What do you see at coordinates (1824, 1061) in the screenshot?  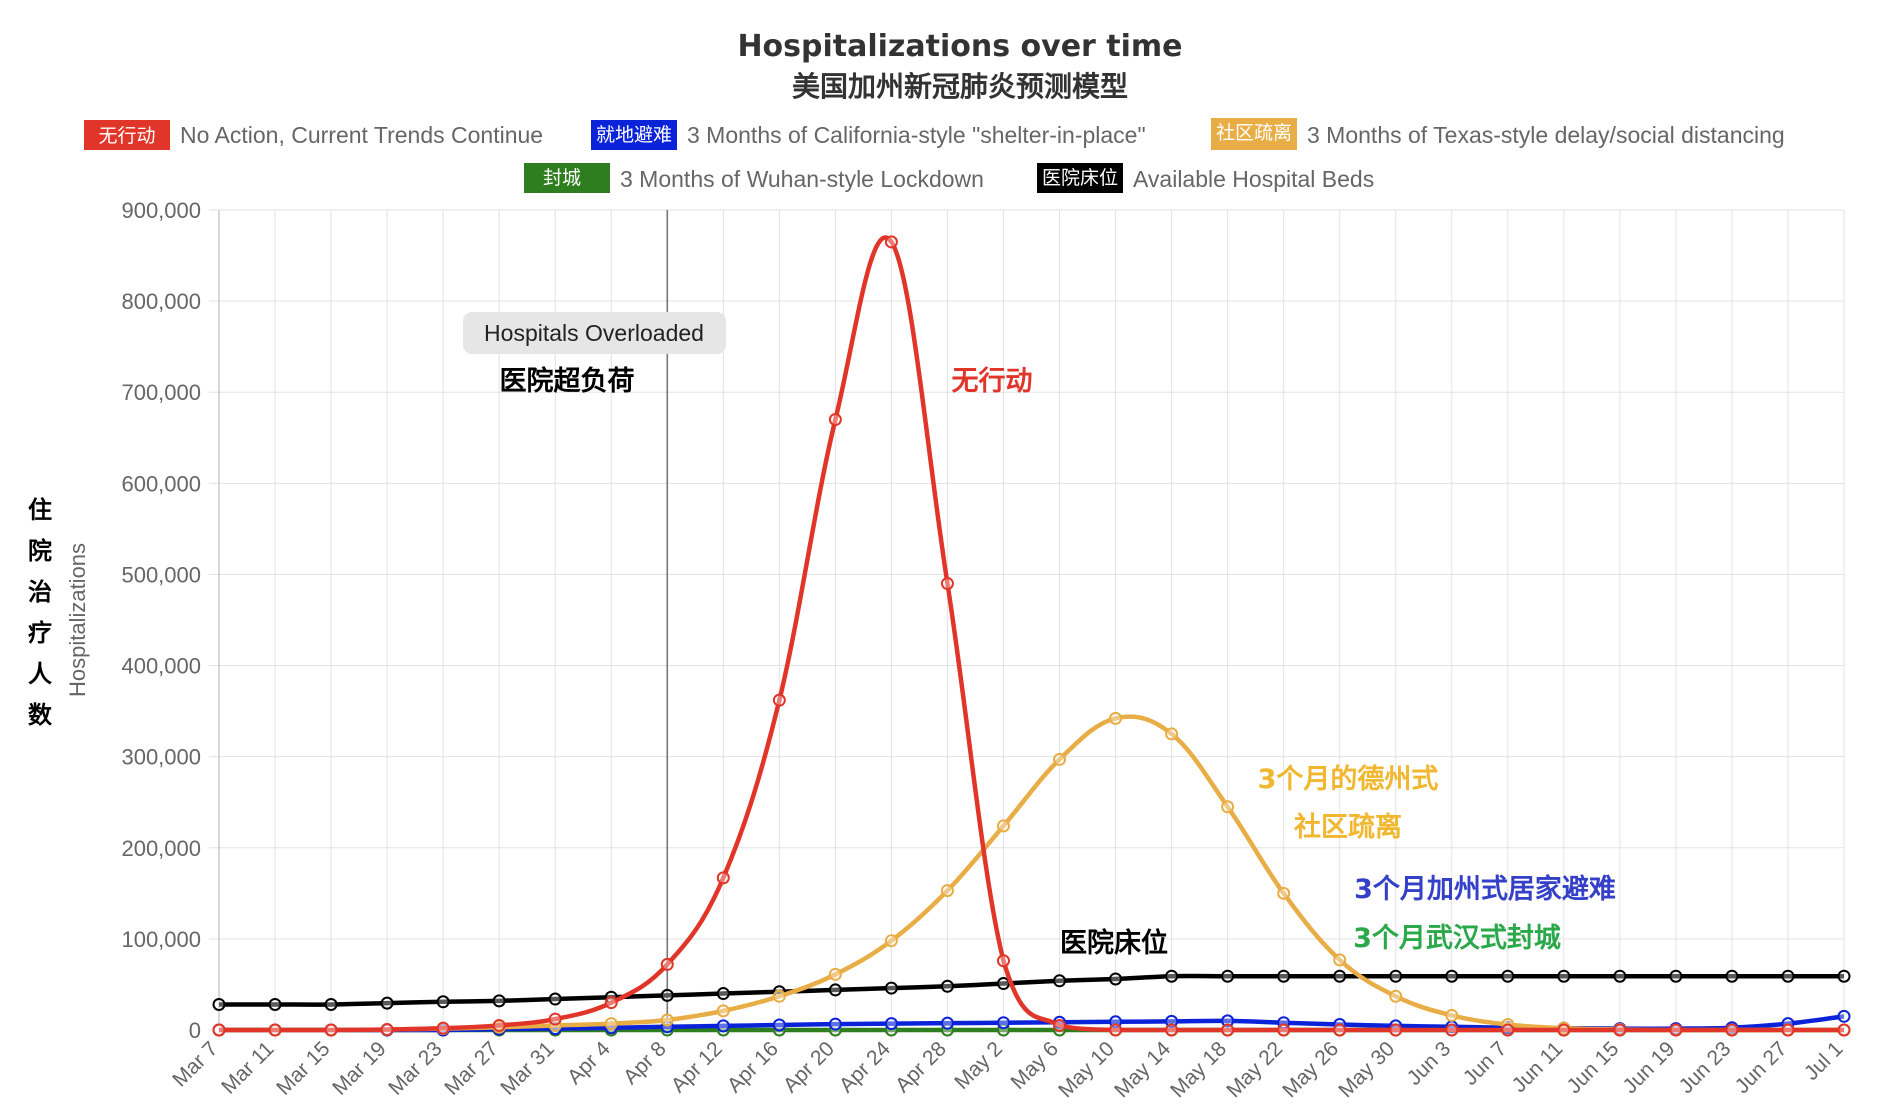 I see `x-tick-label: Jul 1` at bounding box center [1824, 1061].